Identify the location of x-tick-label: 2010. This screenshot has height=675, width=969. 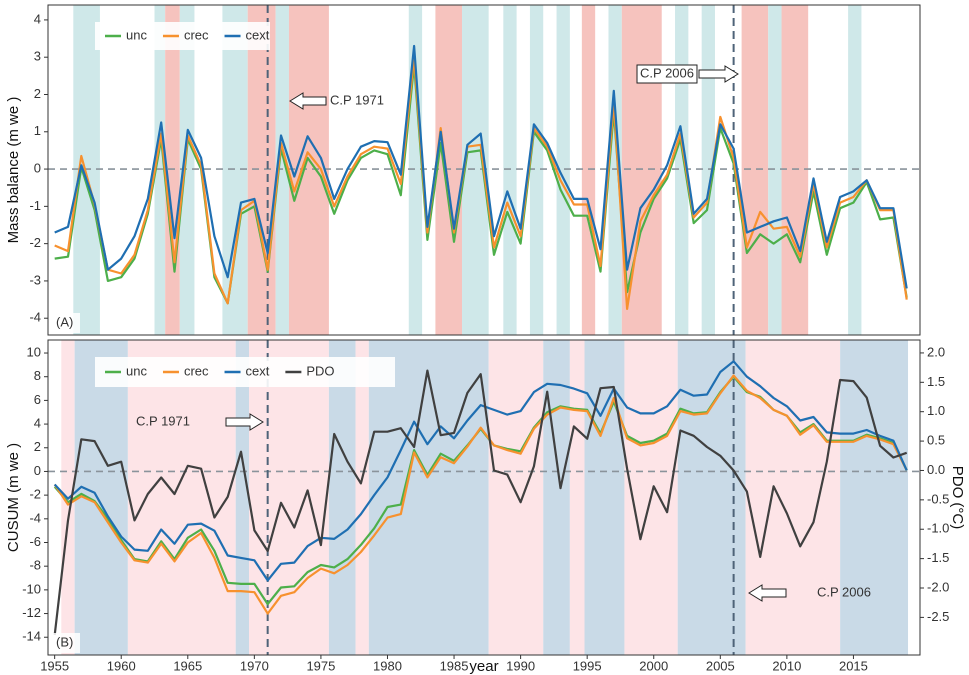
(786, 665).